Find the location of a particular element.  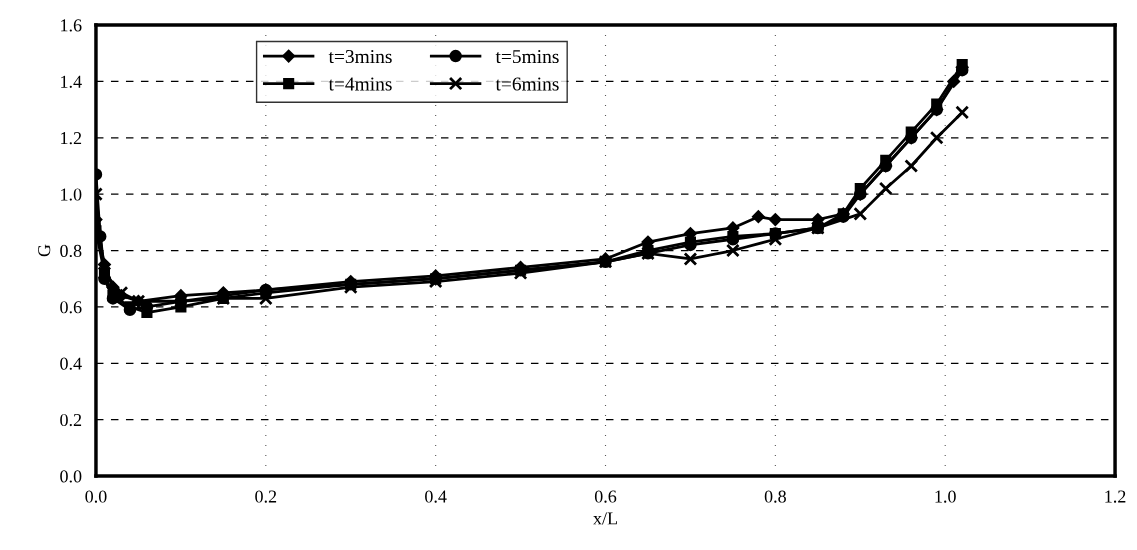

y-tick-label: 1.4 is located at coordinates (71, 81).